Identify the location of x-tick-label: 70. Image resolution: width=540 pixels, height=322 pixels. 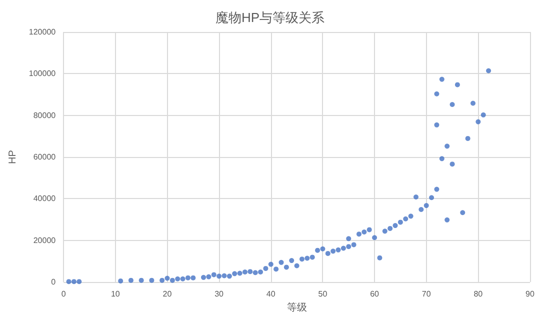
(427, 294).